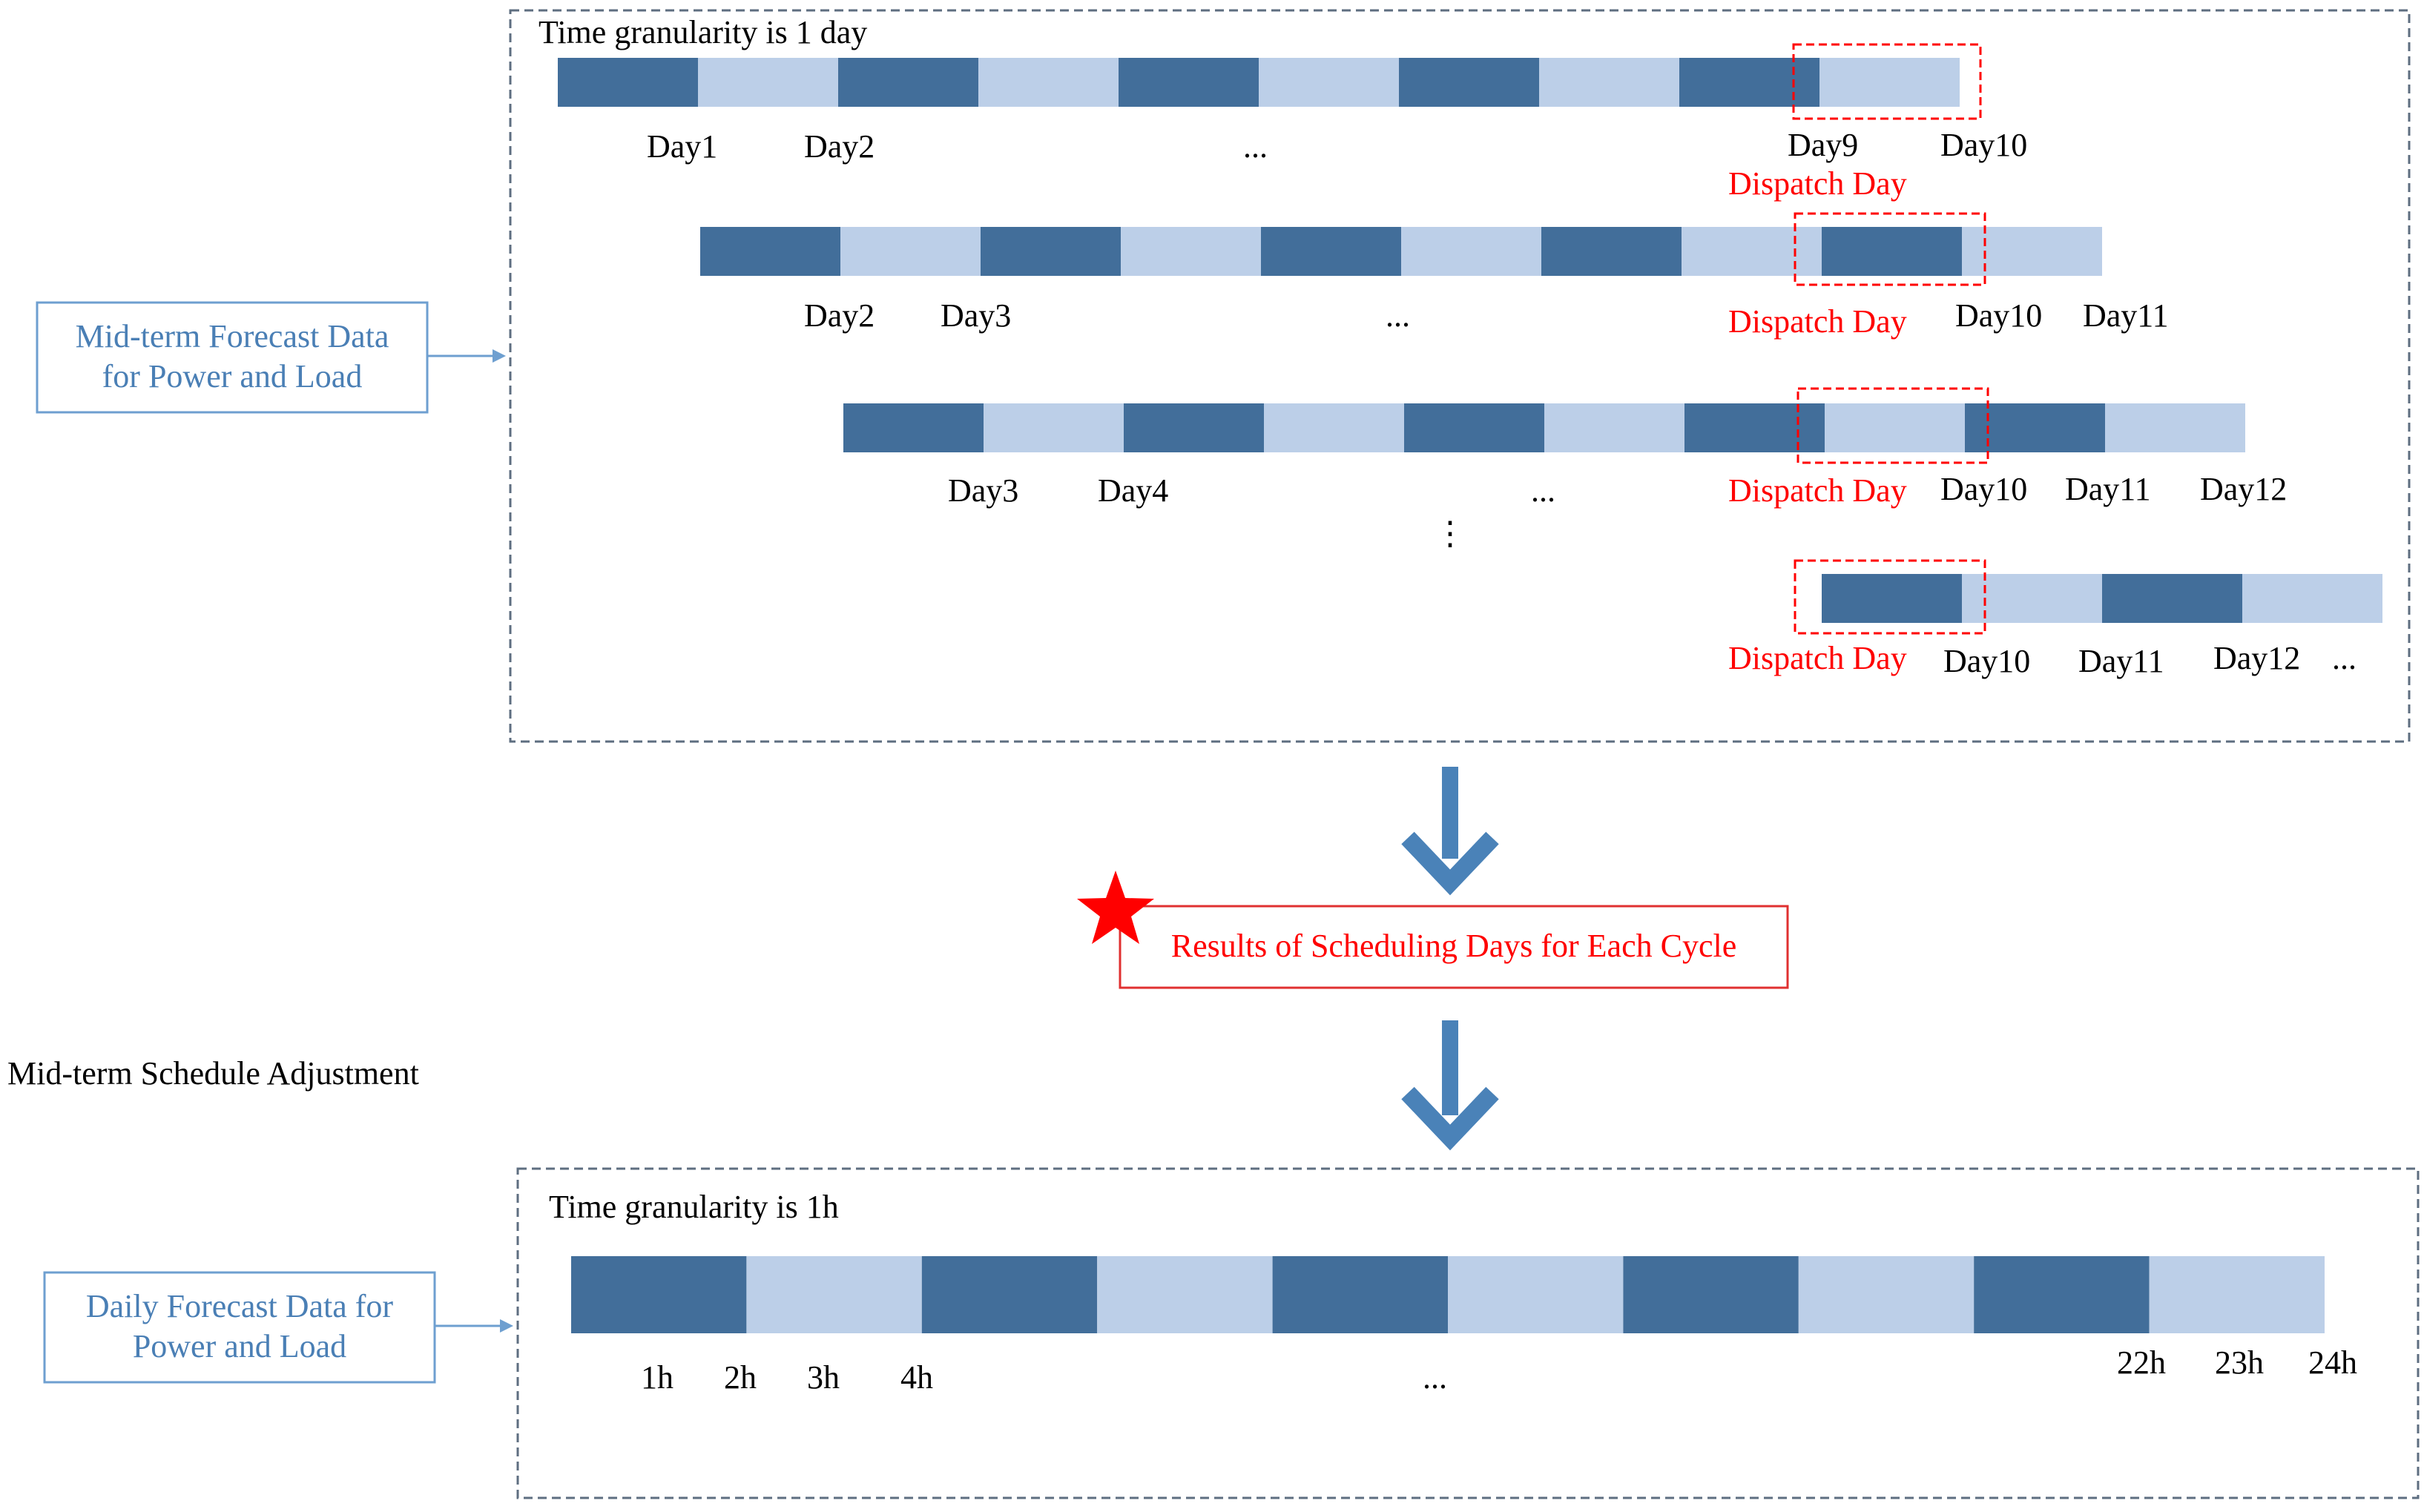 The height and width of the screenshot is (1512, 2424). Describe the element at coordinates (2239, 1362) in the screenshot. I see `hour-label: 23h` at that location.